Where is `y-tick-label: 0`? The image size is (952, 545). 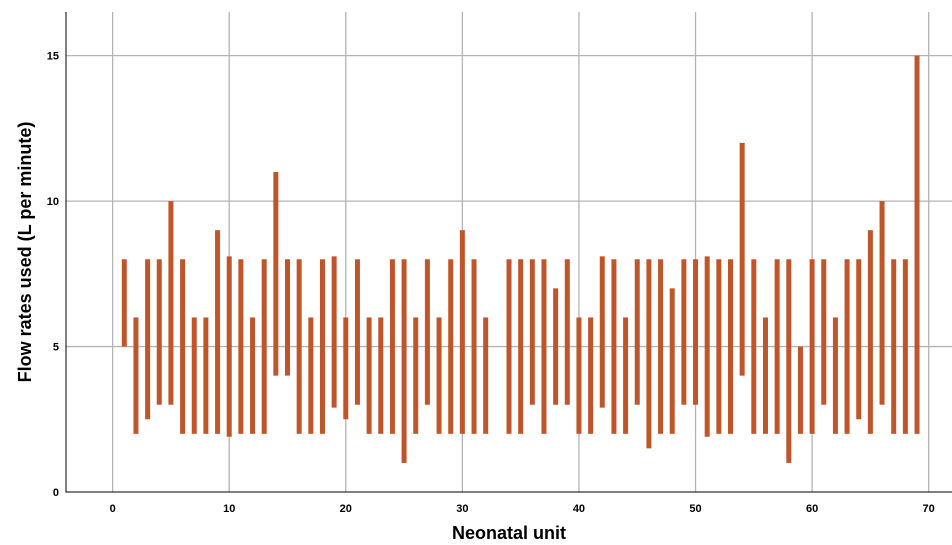
y-tick-label: 0 is located at coordinates (56, 493).